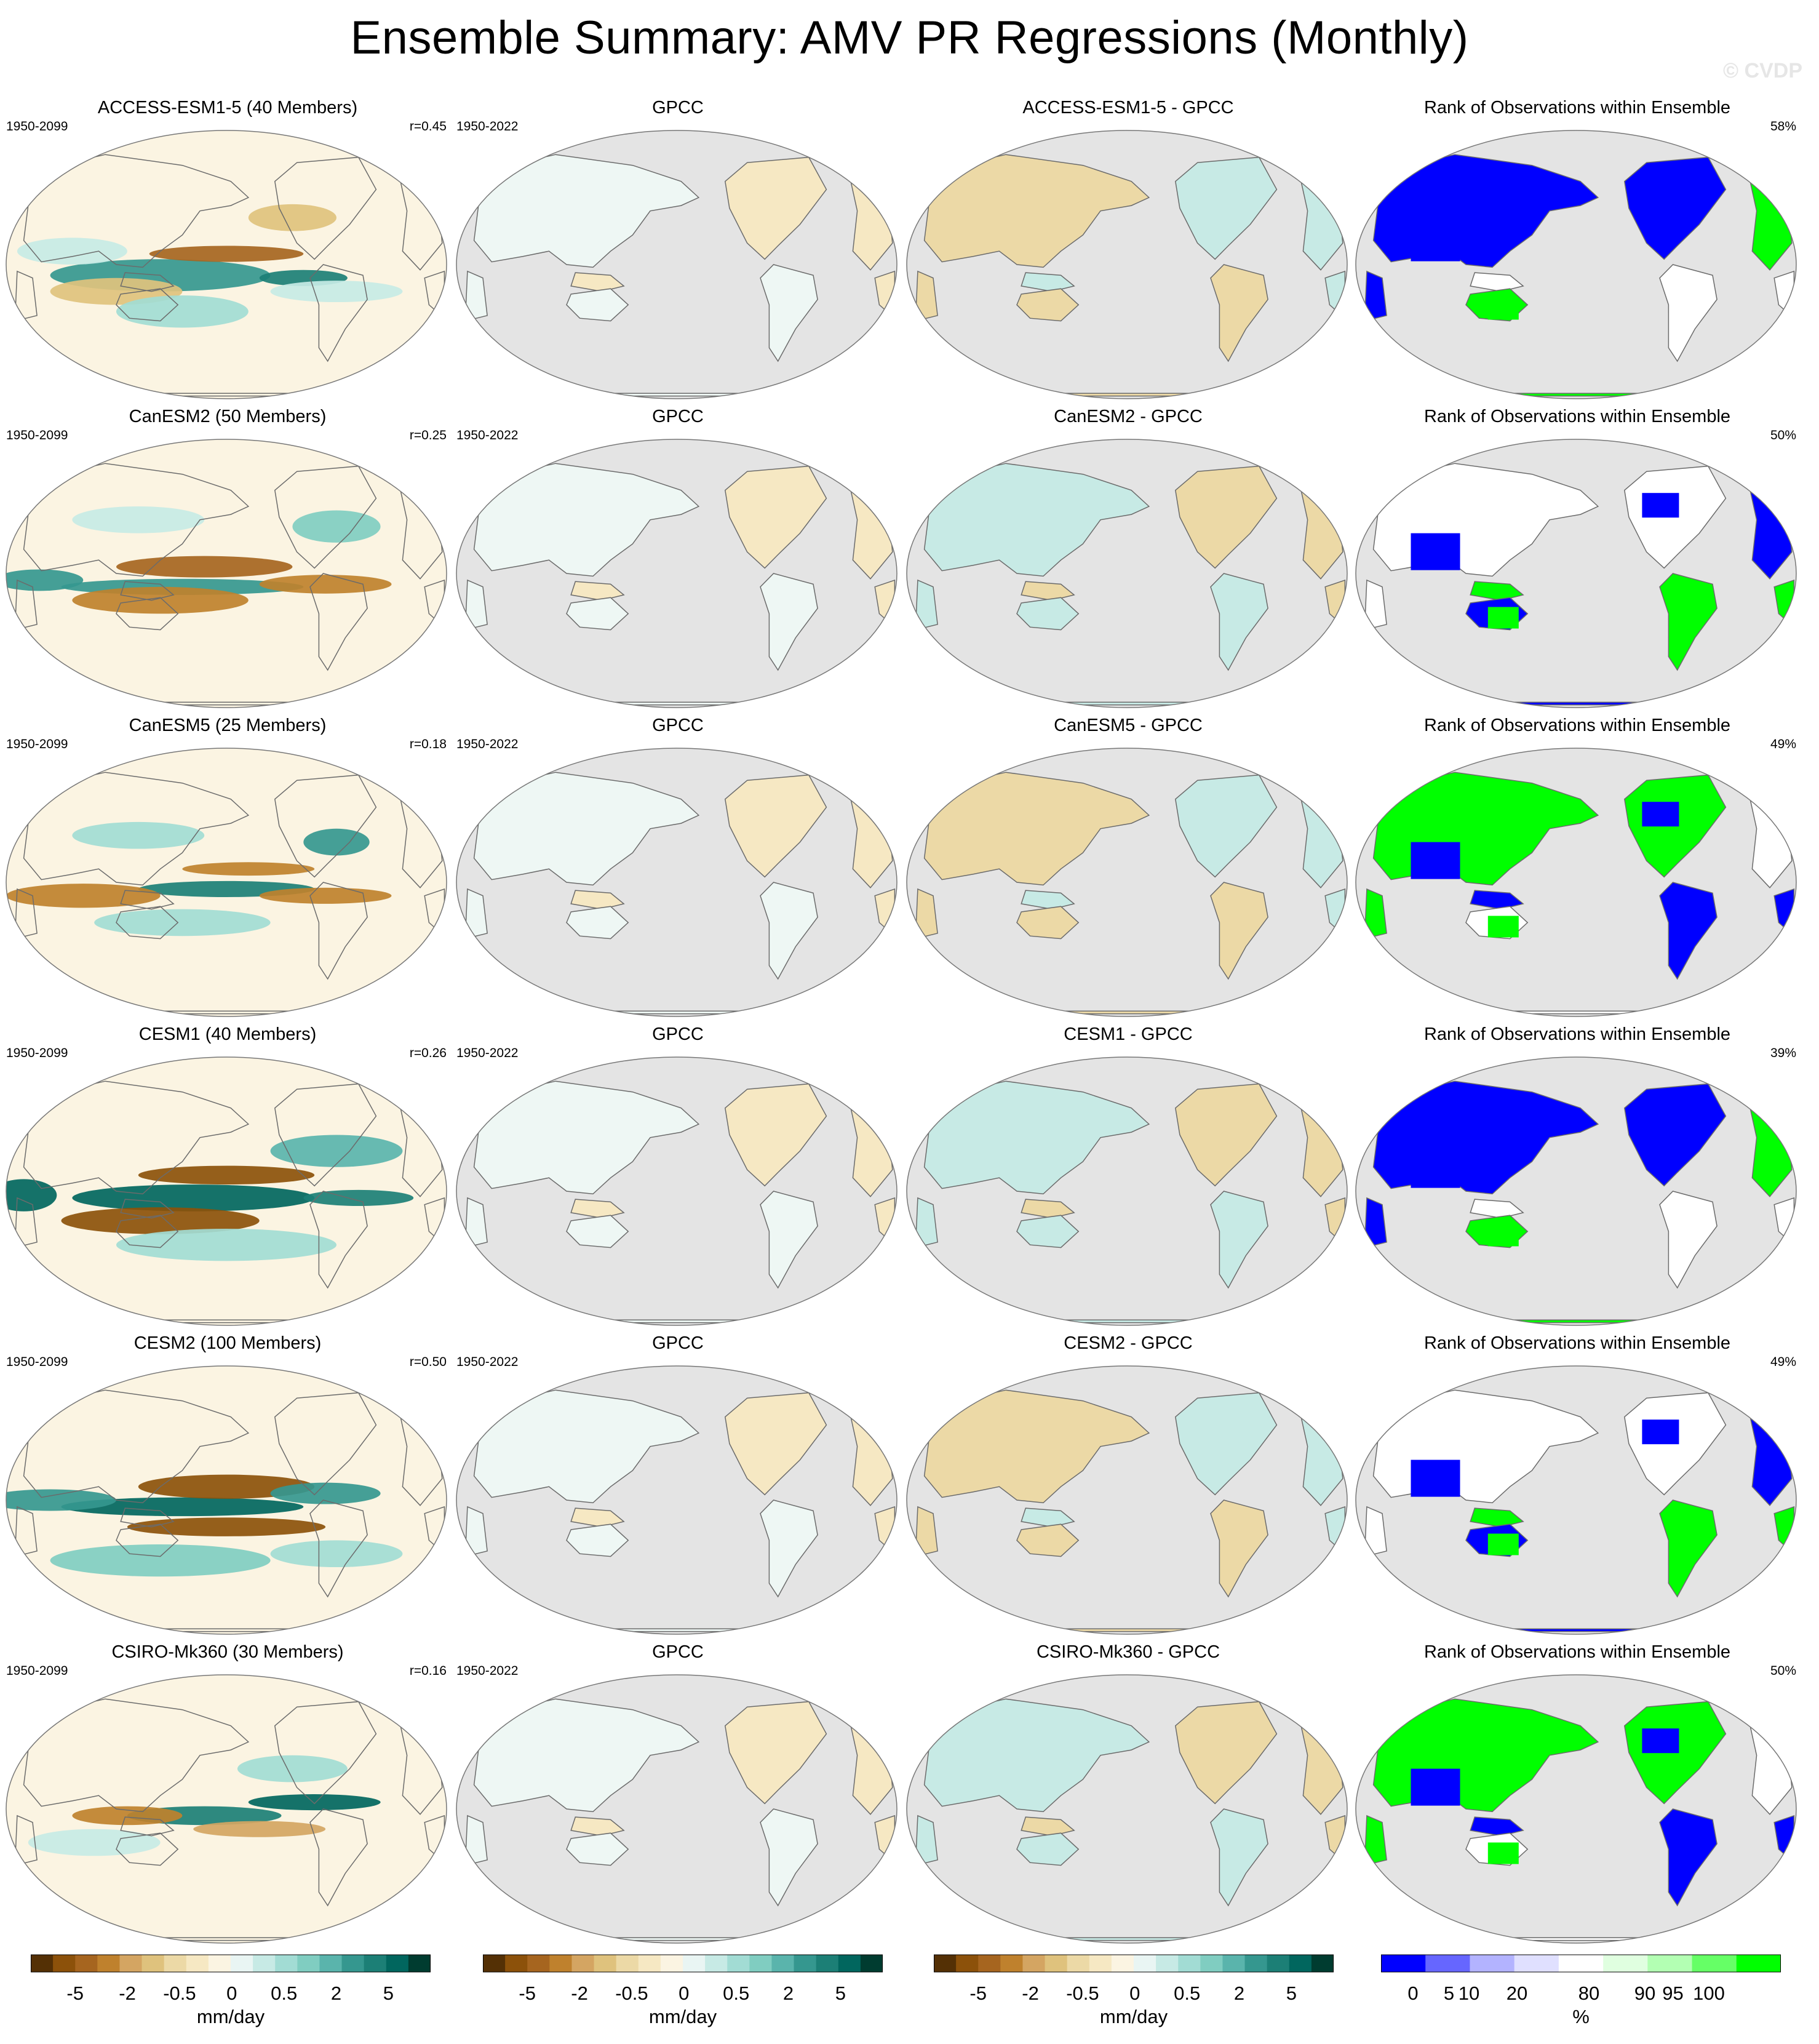 The image size is (1819, 2044). I want to click on pattern-correlation: r=0.45, so click(428, 126).